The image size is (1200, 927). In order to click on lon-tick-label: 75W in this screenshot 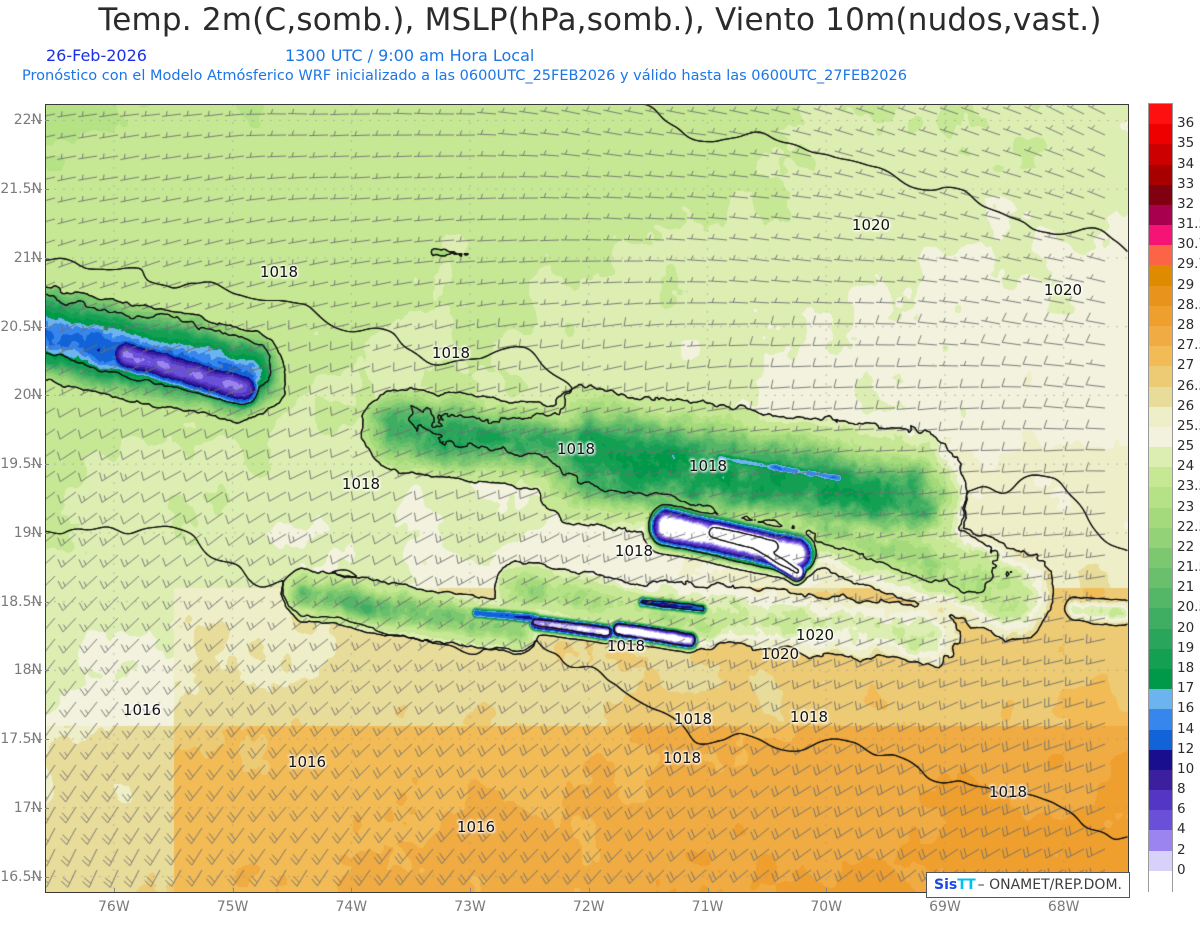, I will do `click(232, 907)`.